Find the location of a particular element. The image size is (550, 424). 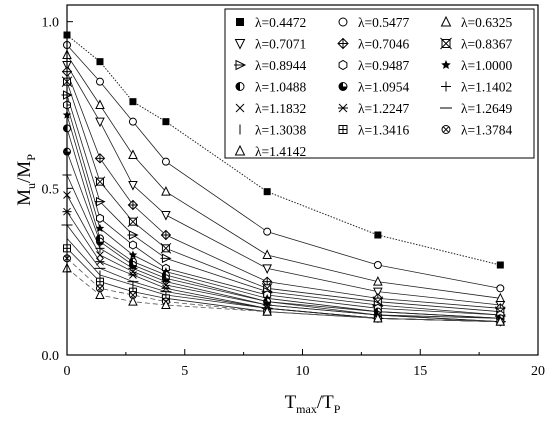

legend-item: λ=1.3038 is located at coordinates (273, 130).